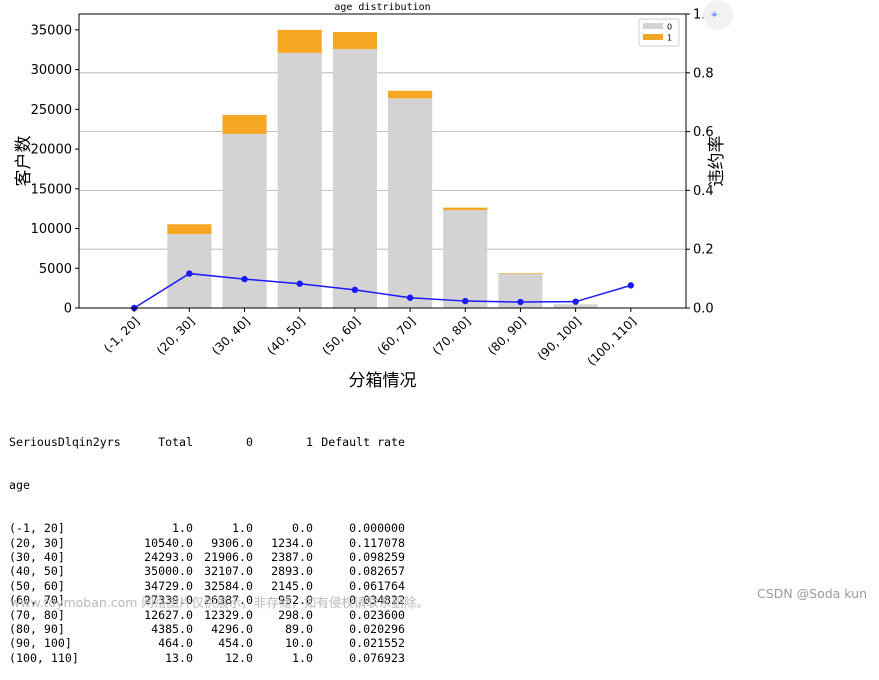  What do you see at coordinates (223, 643) in the screenshot?
I see `table-cell: 454.0` at bounding box center [223, 643].